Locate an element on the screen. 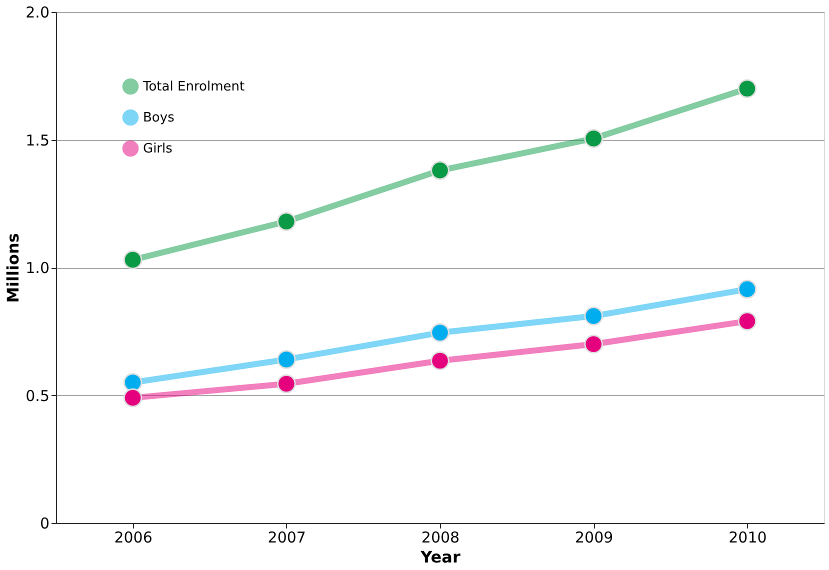 The image size is (829, 570). legend-label: Girls is located at coordinates (158, 149).